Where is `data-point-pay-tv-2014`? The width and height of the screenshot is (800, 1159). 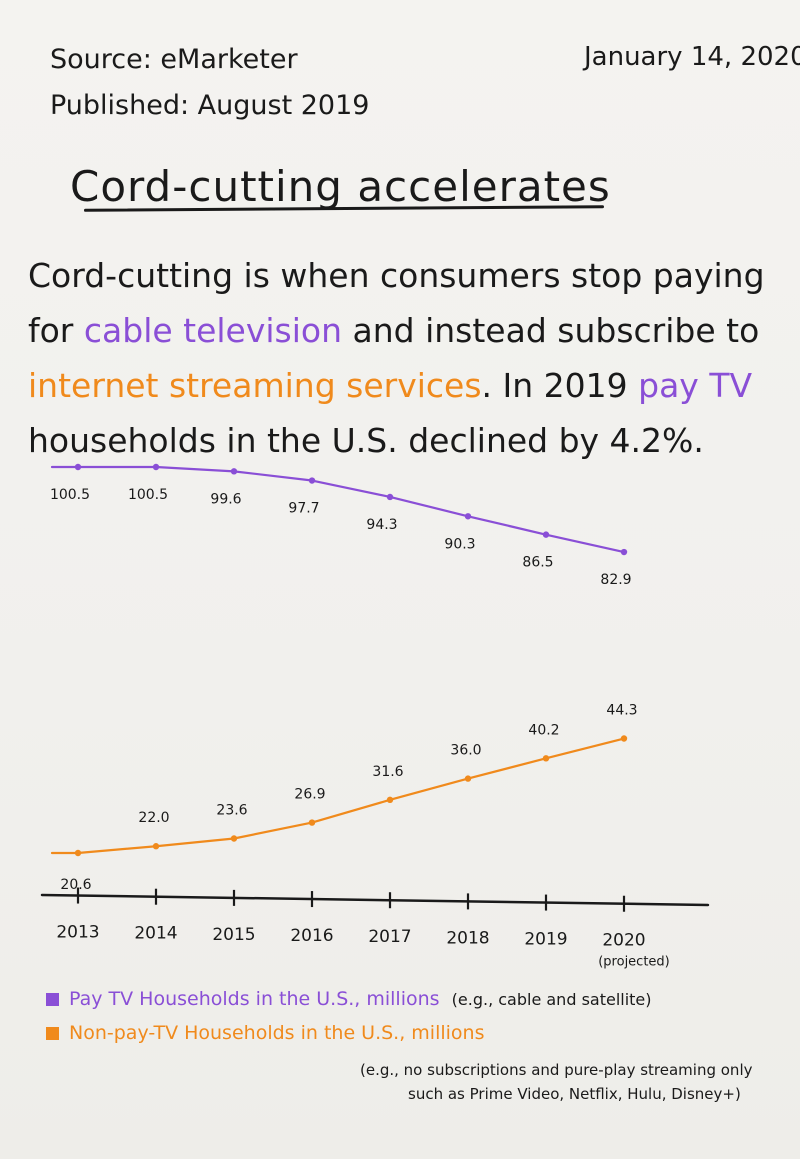
data-point-pay-tv-2014 is located at coordinates (156, 467).